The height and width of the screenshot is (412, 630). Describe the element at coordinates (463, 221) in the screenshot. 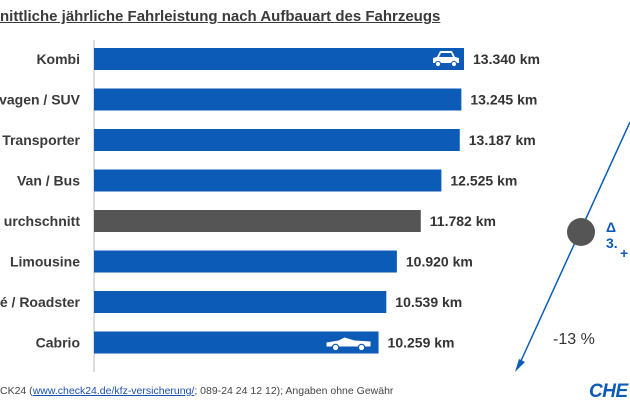

I see `value-label: 11.782 km` at that location.